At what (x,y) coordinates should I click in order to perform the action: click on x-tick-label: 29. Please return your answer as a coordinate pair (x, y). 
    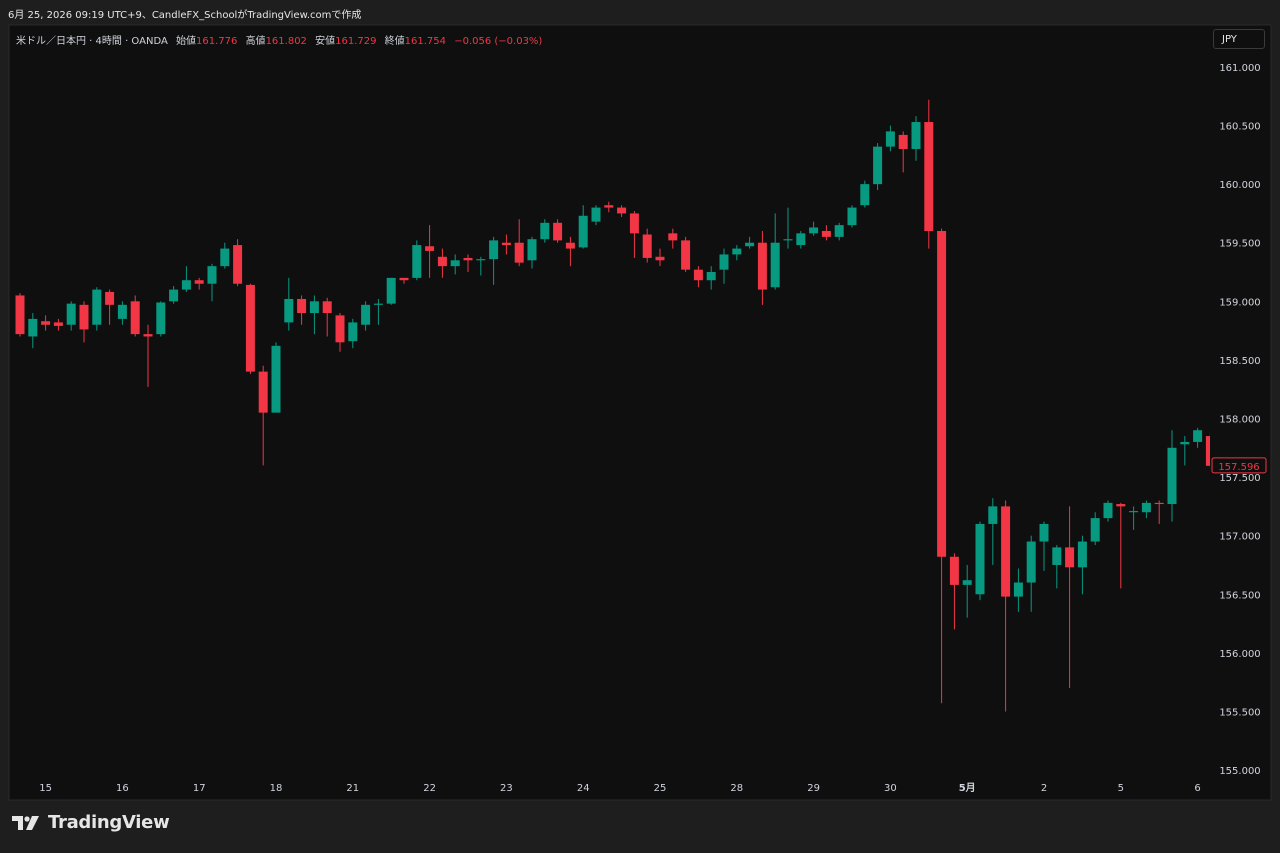
    Looking at the image, I should click on (813, 788).